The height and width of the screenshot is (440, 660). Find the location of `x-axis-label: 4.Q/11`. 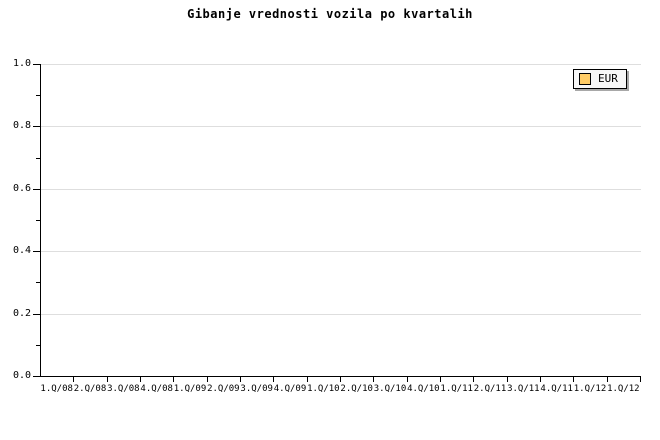

x-axis-label: 4.Q/11 is located at coordinates (556, 389).